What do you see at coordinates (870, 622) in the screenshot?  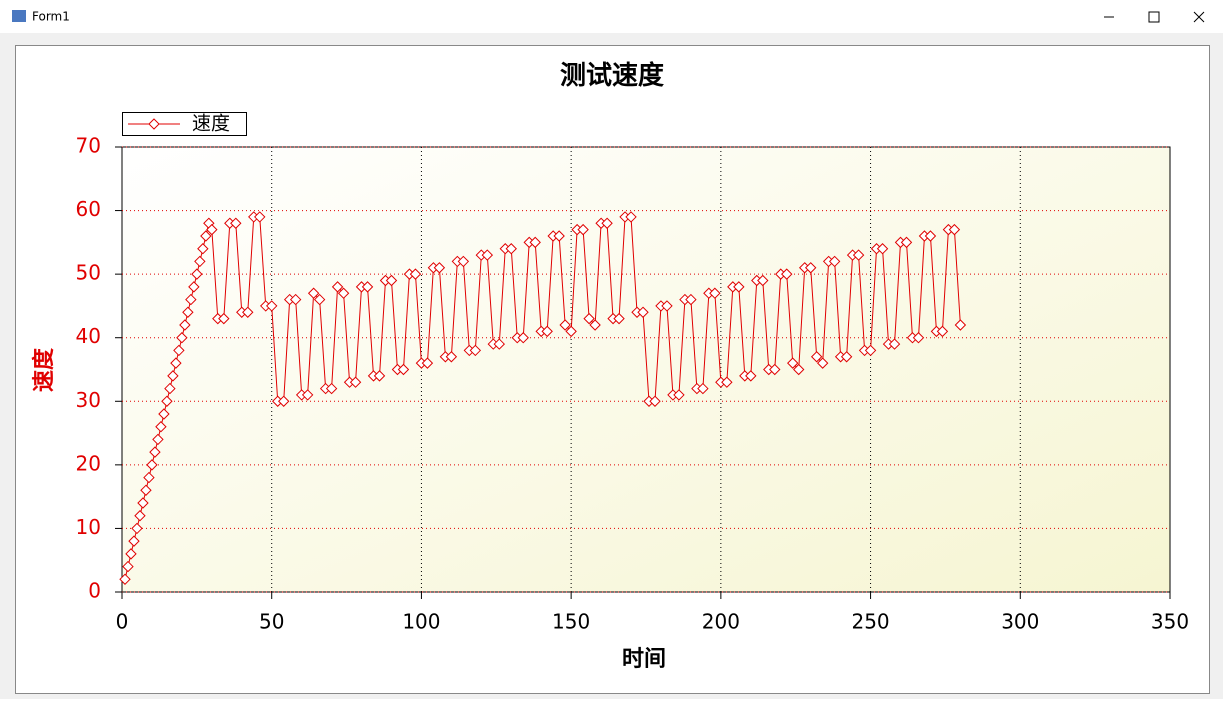 I see `x-tick-label: 250` at bounding box center [870, 622].